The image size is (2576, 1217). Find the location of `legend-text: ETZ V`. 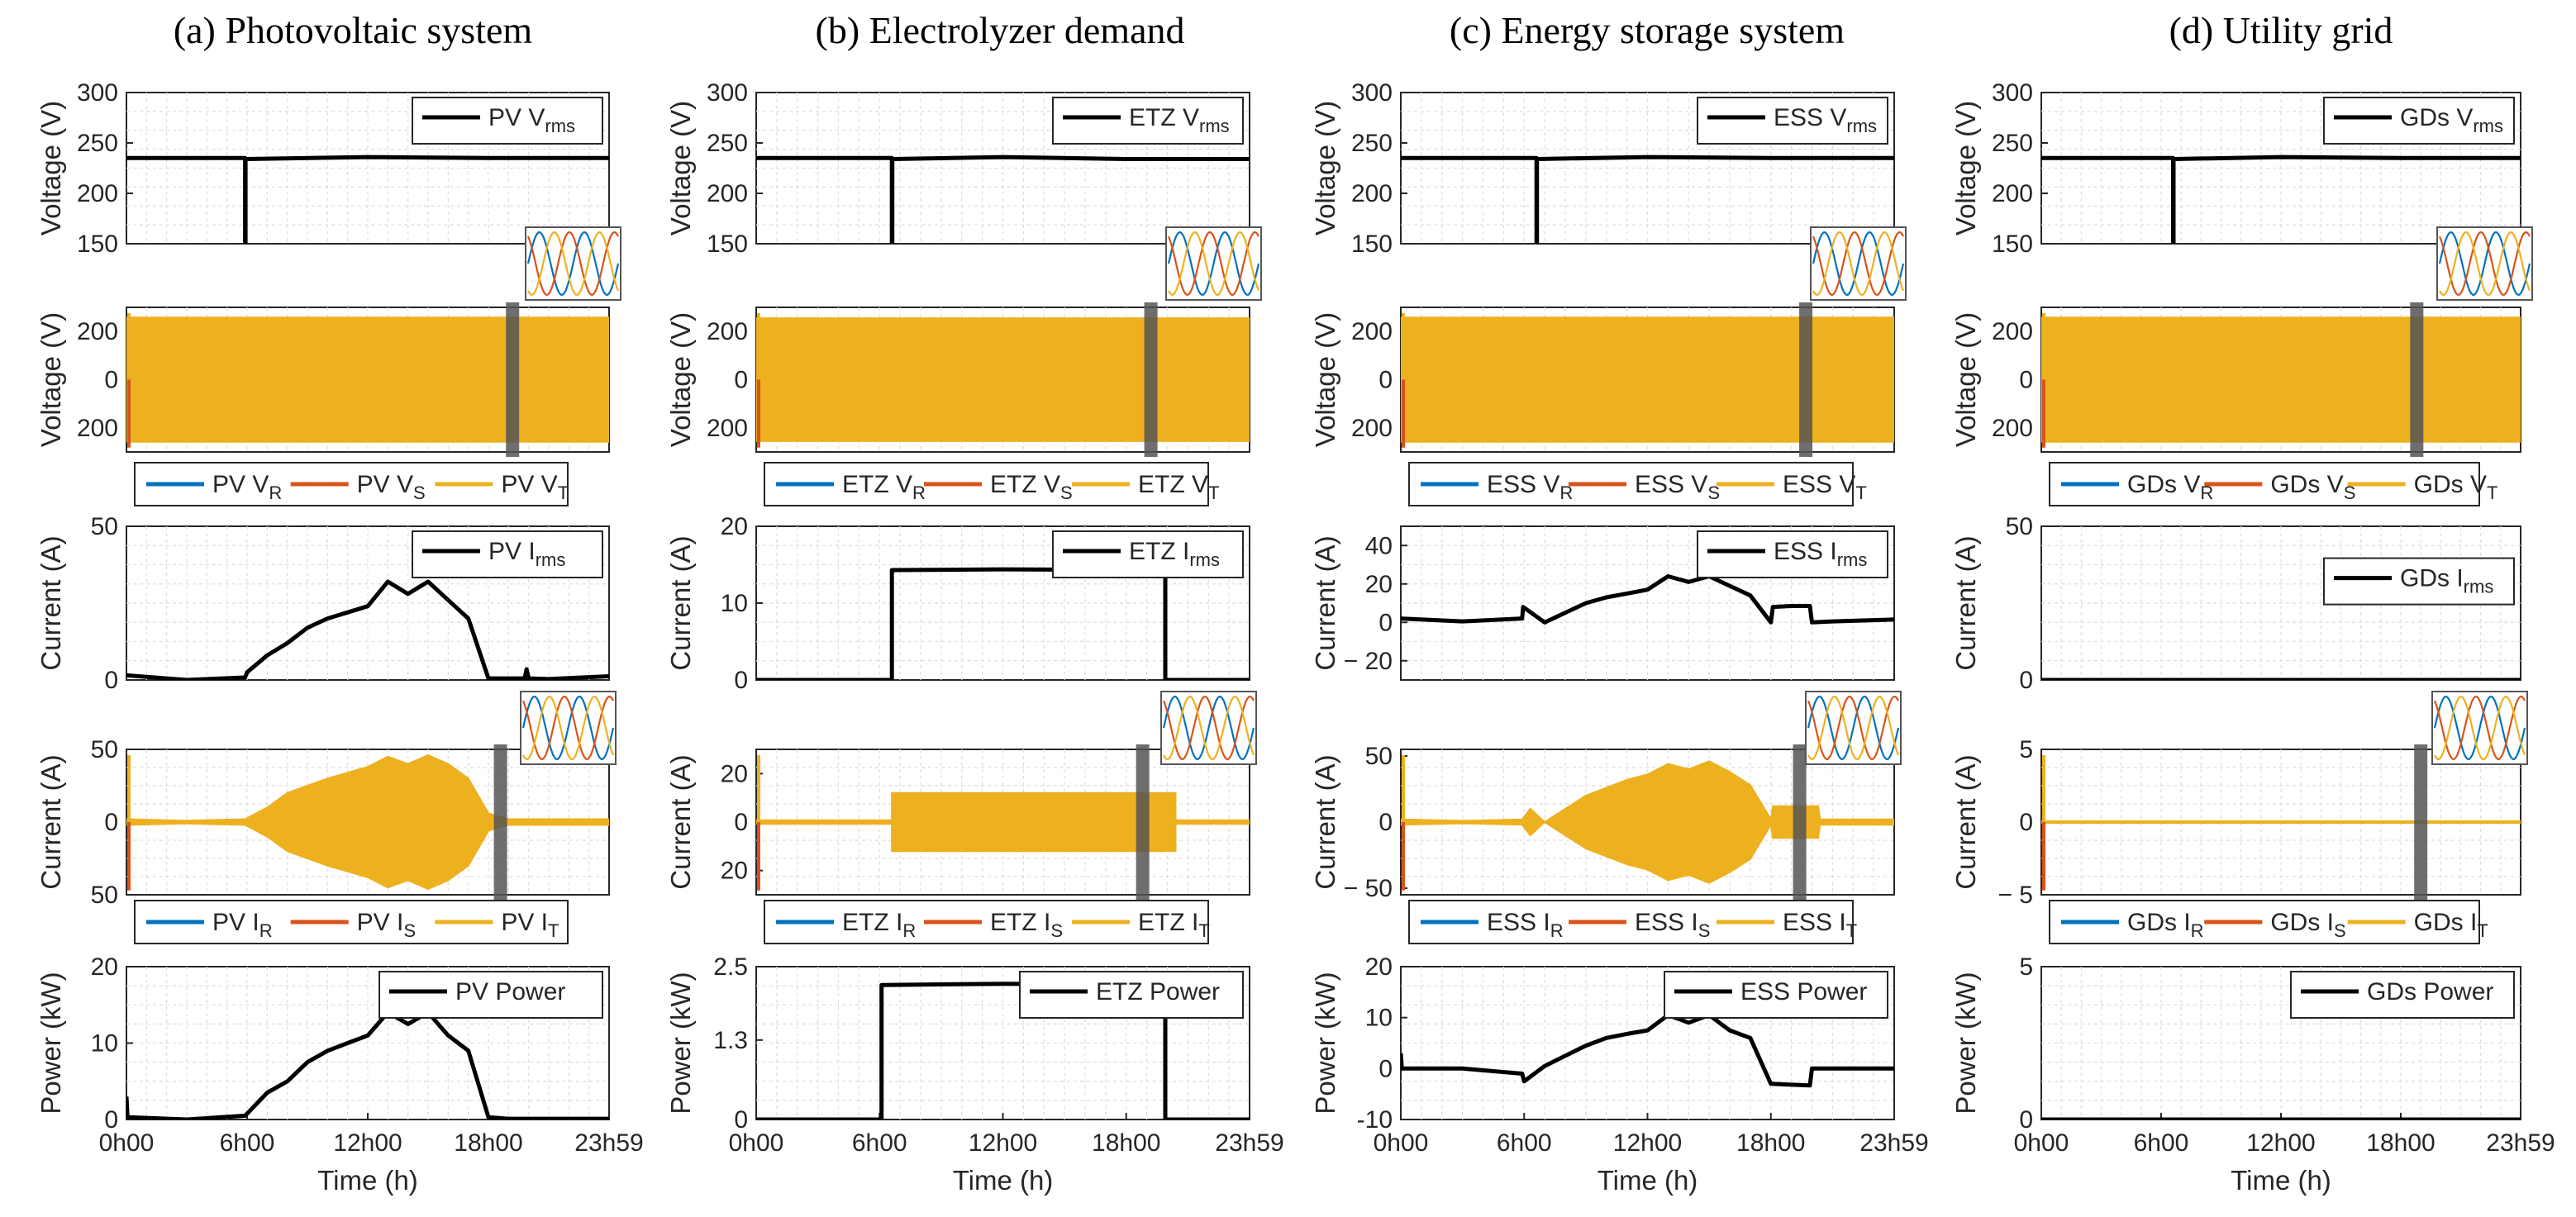

legend-text: ETZ V is located at coordinates (1173, 485).